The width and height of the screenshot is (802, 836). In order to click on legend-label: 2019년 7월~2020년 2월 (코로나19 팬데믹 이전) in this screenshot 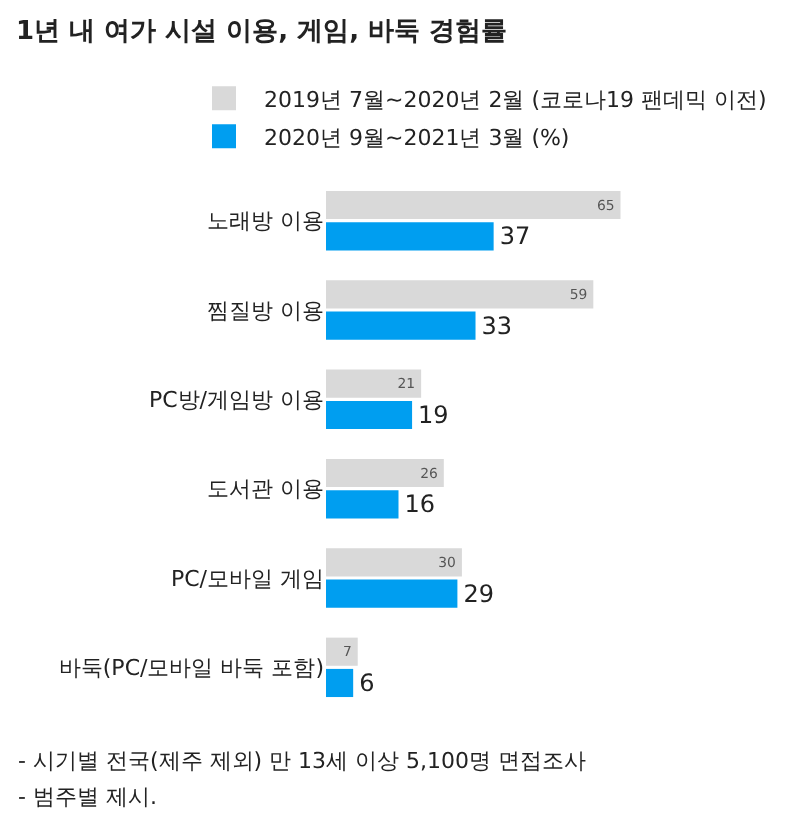, I will do `click(515, 99)`.